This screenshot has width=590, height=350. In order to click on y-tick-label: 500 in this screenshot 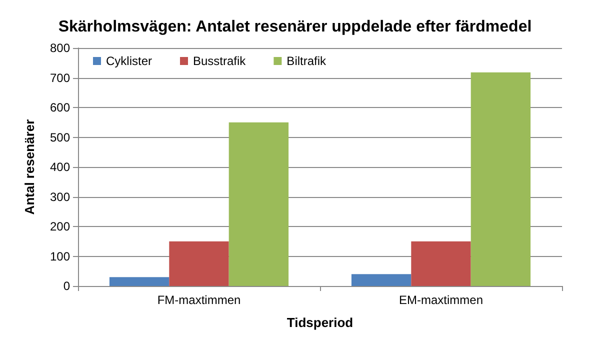, I will do `click(60, 137)`.